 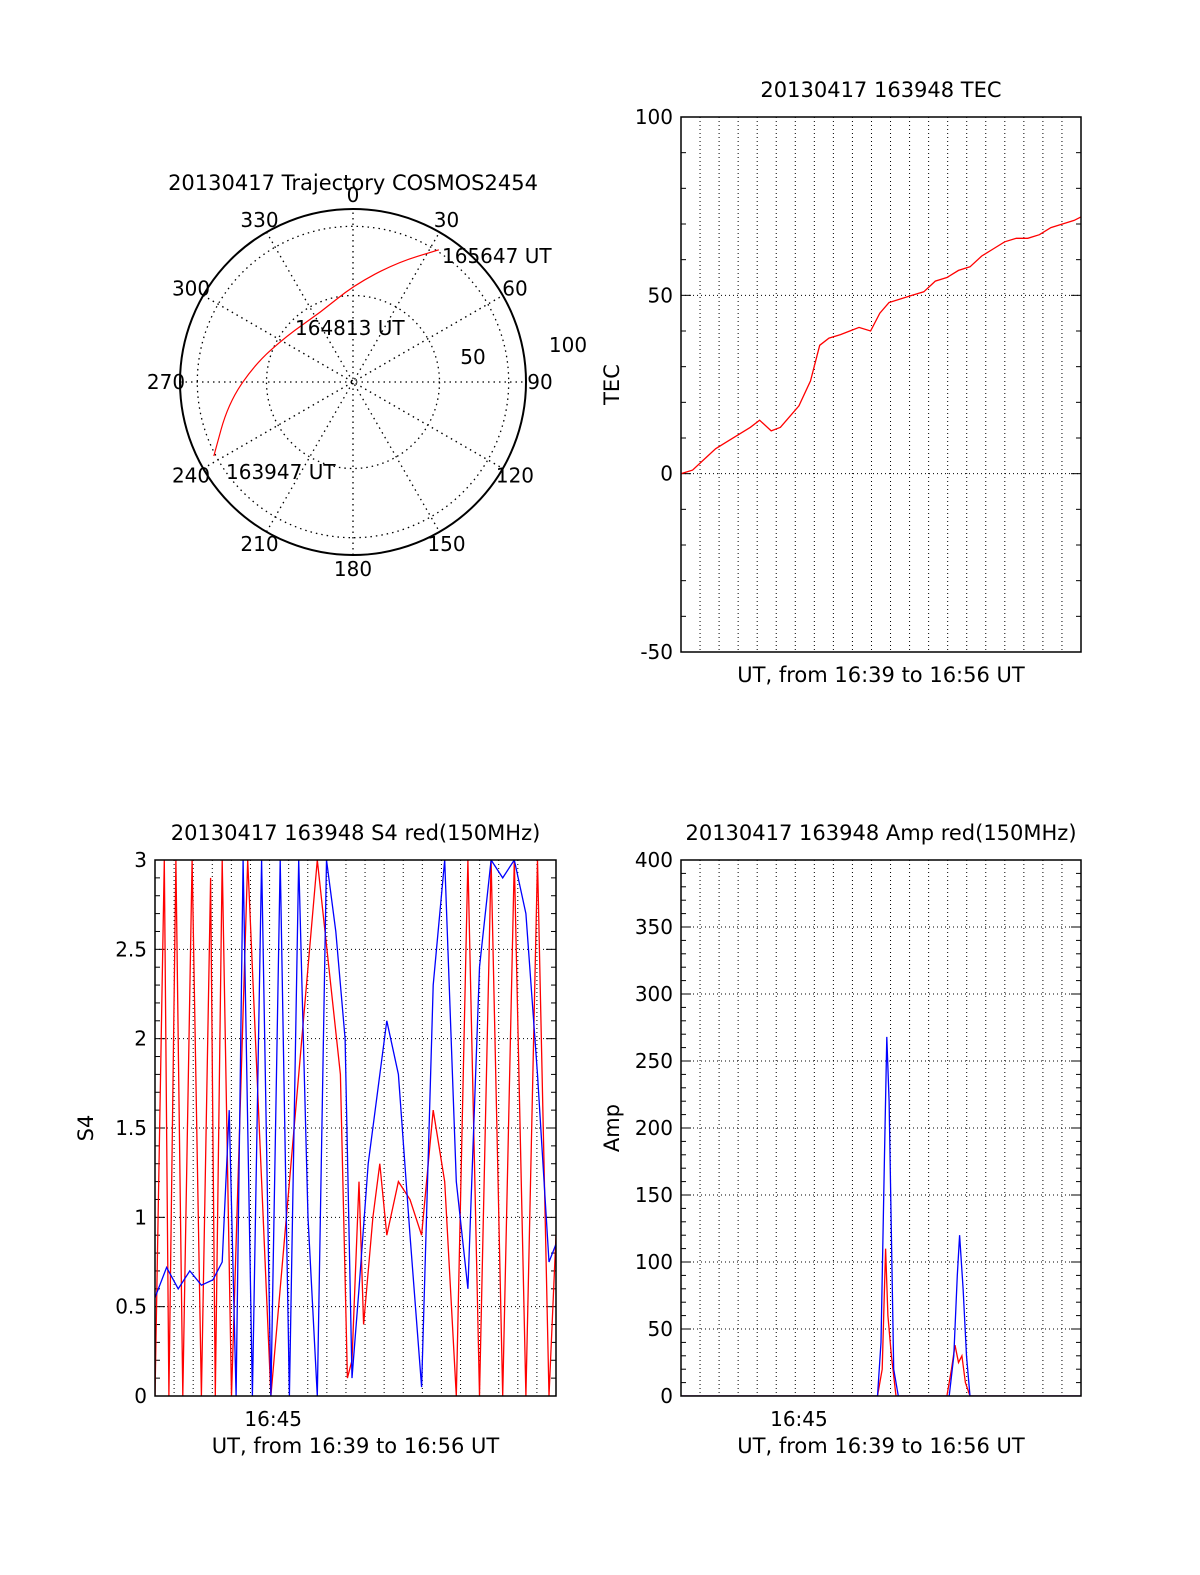 I want to click on y-tick-label: 2, so click(x=140, y=1039).